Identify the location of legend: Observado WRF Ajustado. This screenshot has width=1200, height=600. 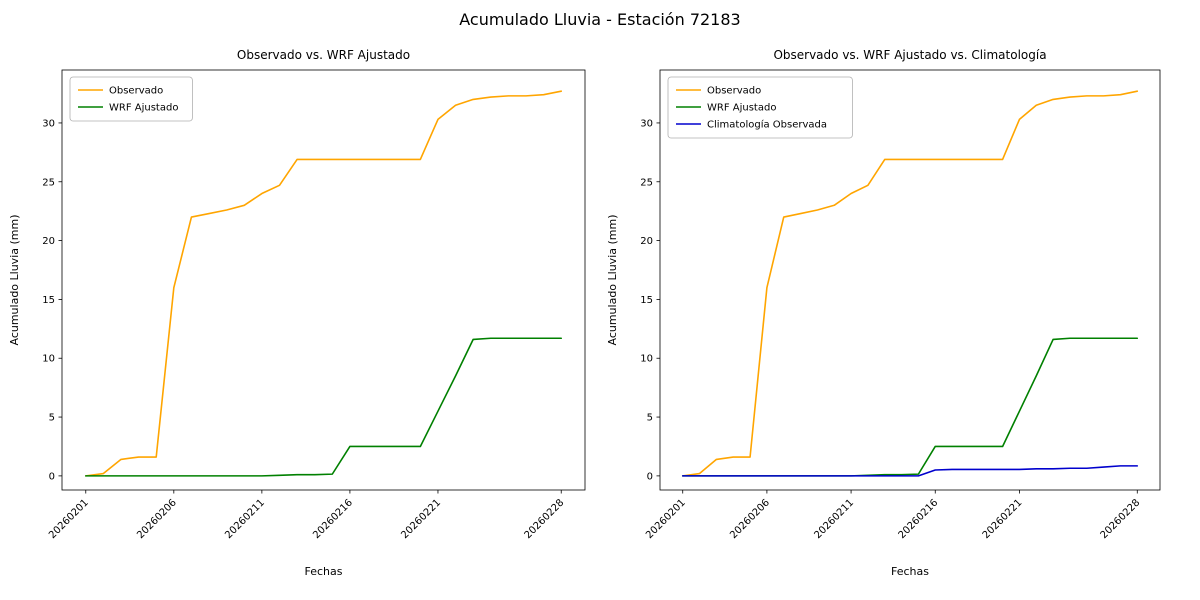
(131, 99).